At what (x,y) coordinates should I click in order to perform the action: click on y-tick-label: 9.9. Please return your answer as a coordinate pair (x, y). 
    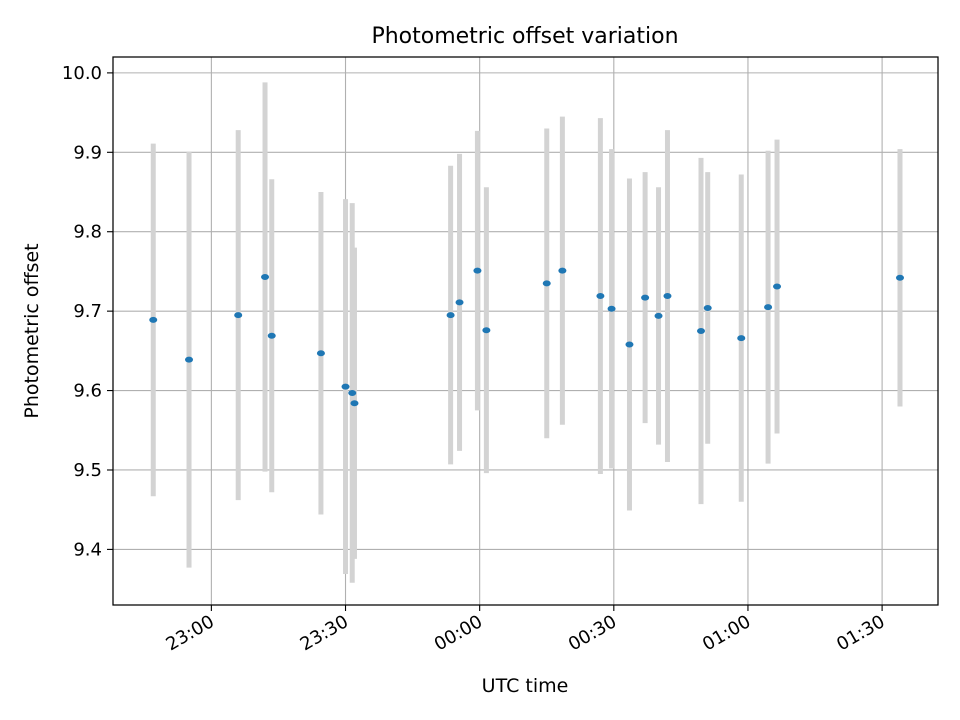
    Looking at the image, I should click on (87, 152).